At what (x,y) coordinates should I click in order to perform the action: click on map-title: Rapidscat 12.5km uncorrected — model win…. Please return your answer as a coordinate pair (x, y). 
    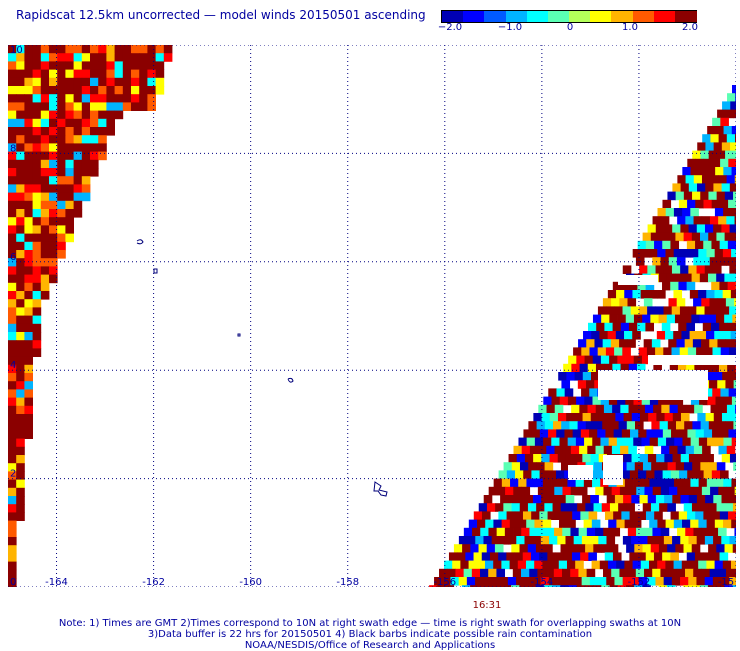
    Looking at the image, I should click on (221, 15).